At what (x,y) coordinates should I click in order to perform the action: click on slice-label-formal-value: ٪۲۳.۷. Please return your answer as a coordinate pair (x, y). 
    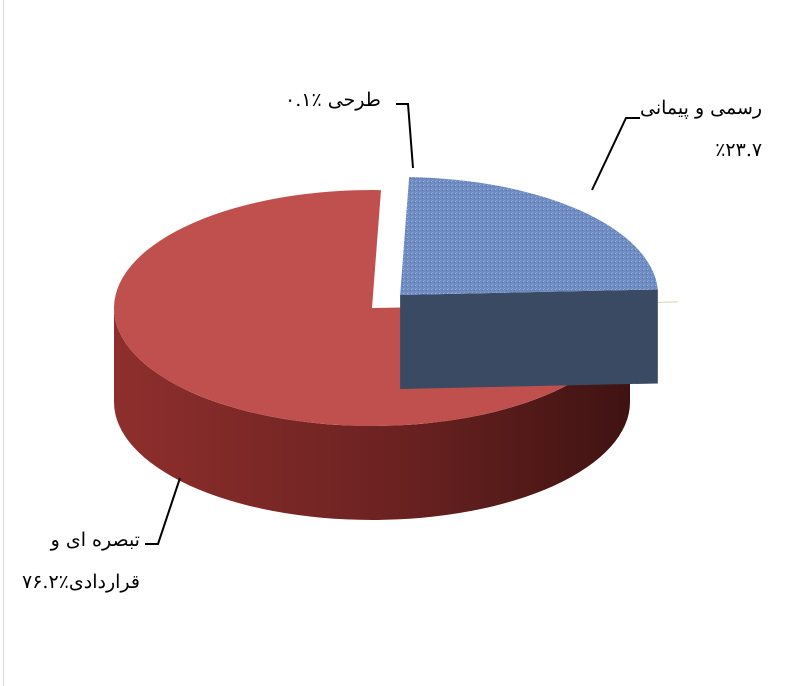
    Looking at the image, I should click on (739, 150).